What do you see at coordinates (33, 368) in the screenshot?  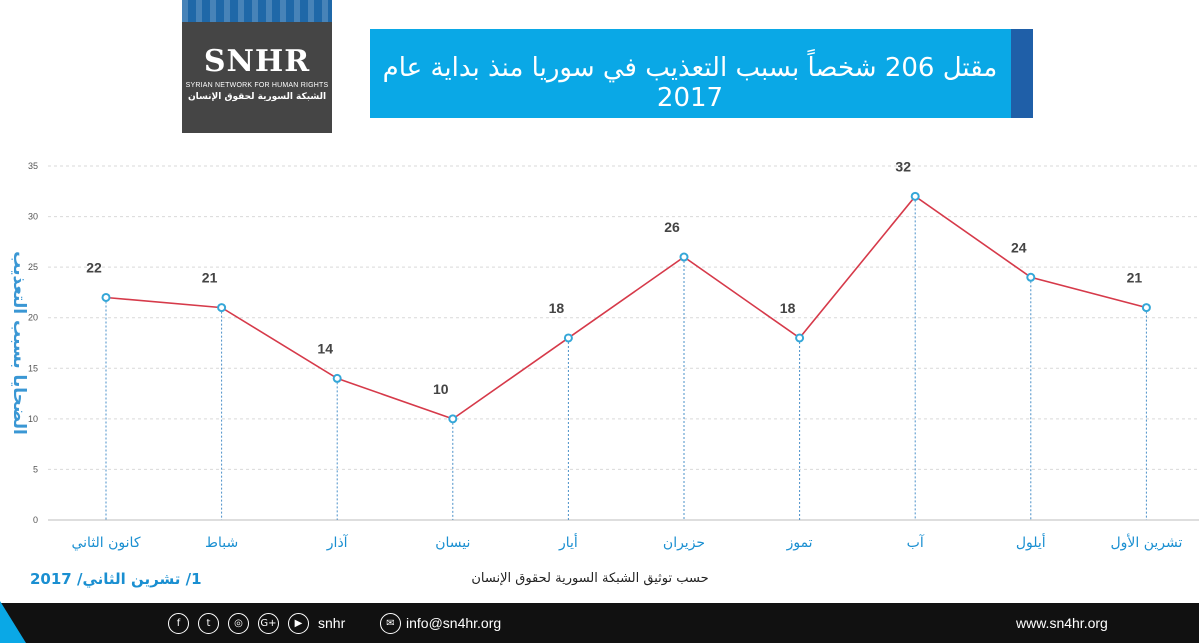 I see `y-tick-label: 15` at bounding box center [33, 368].